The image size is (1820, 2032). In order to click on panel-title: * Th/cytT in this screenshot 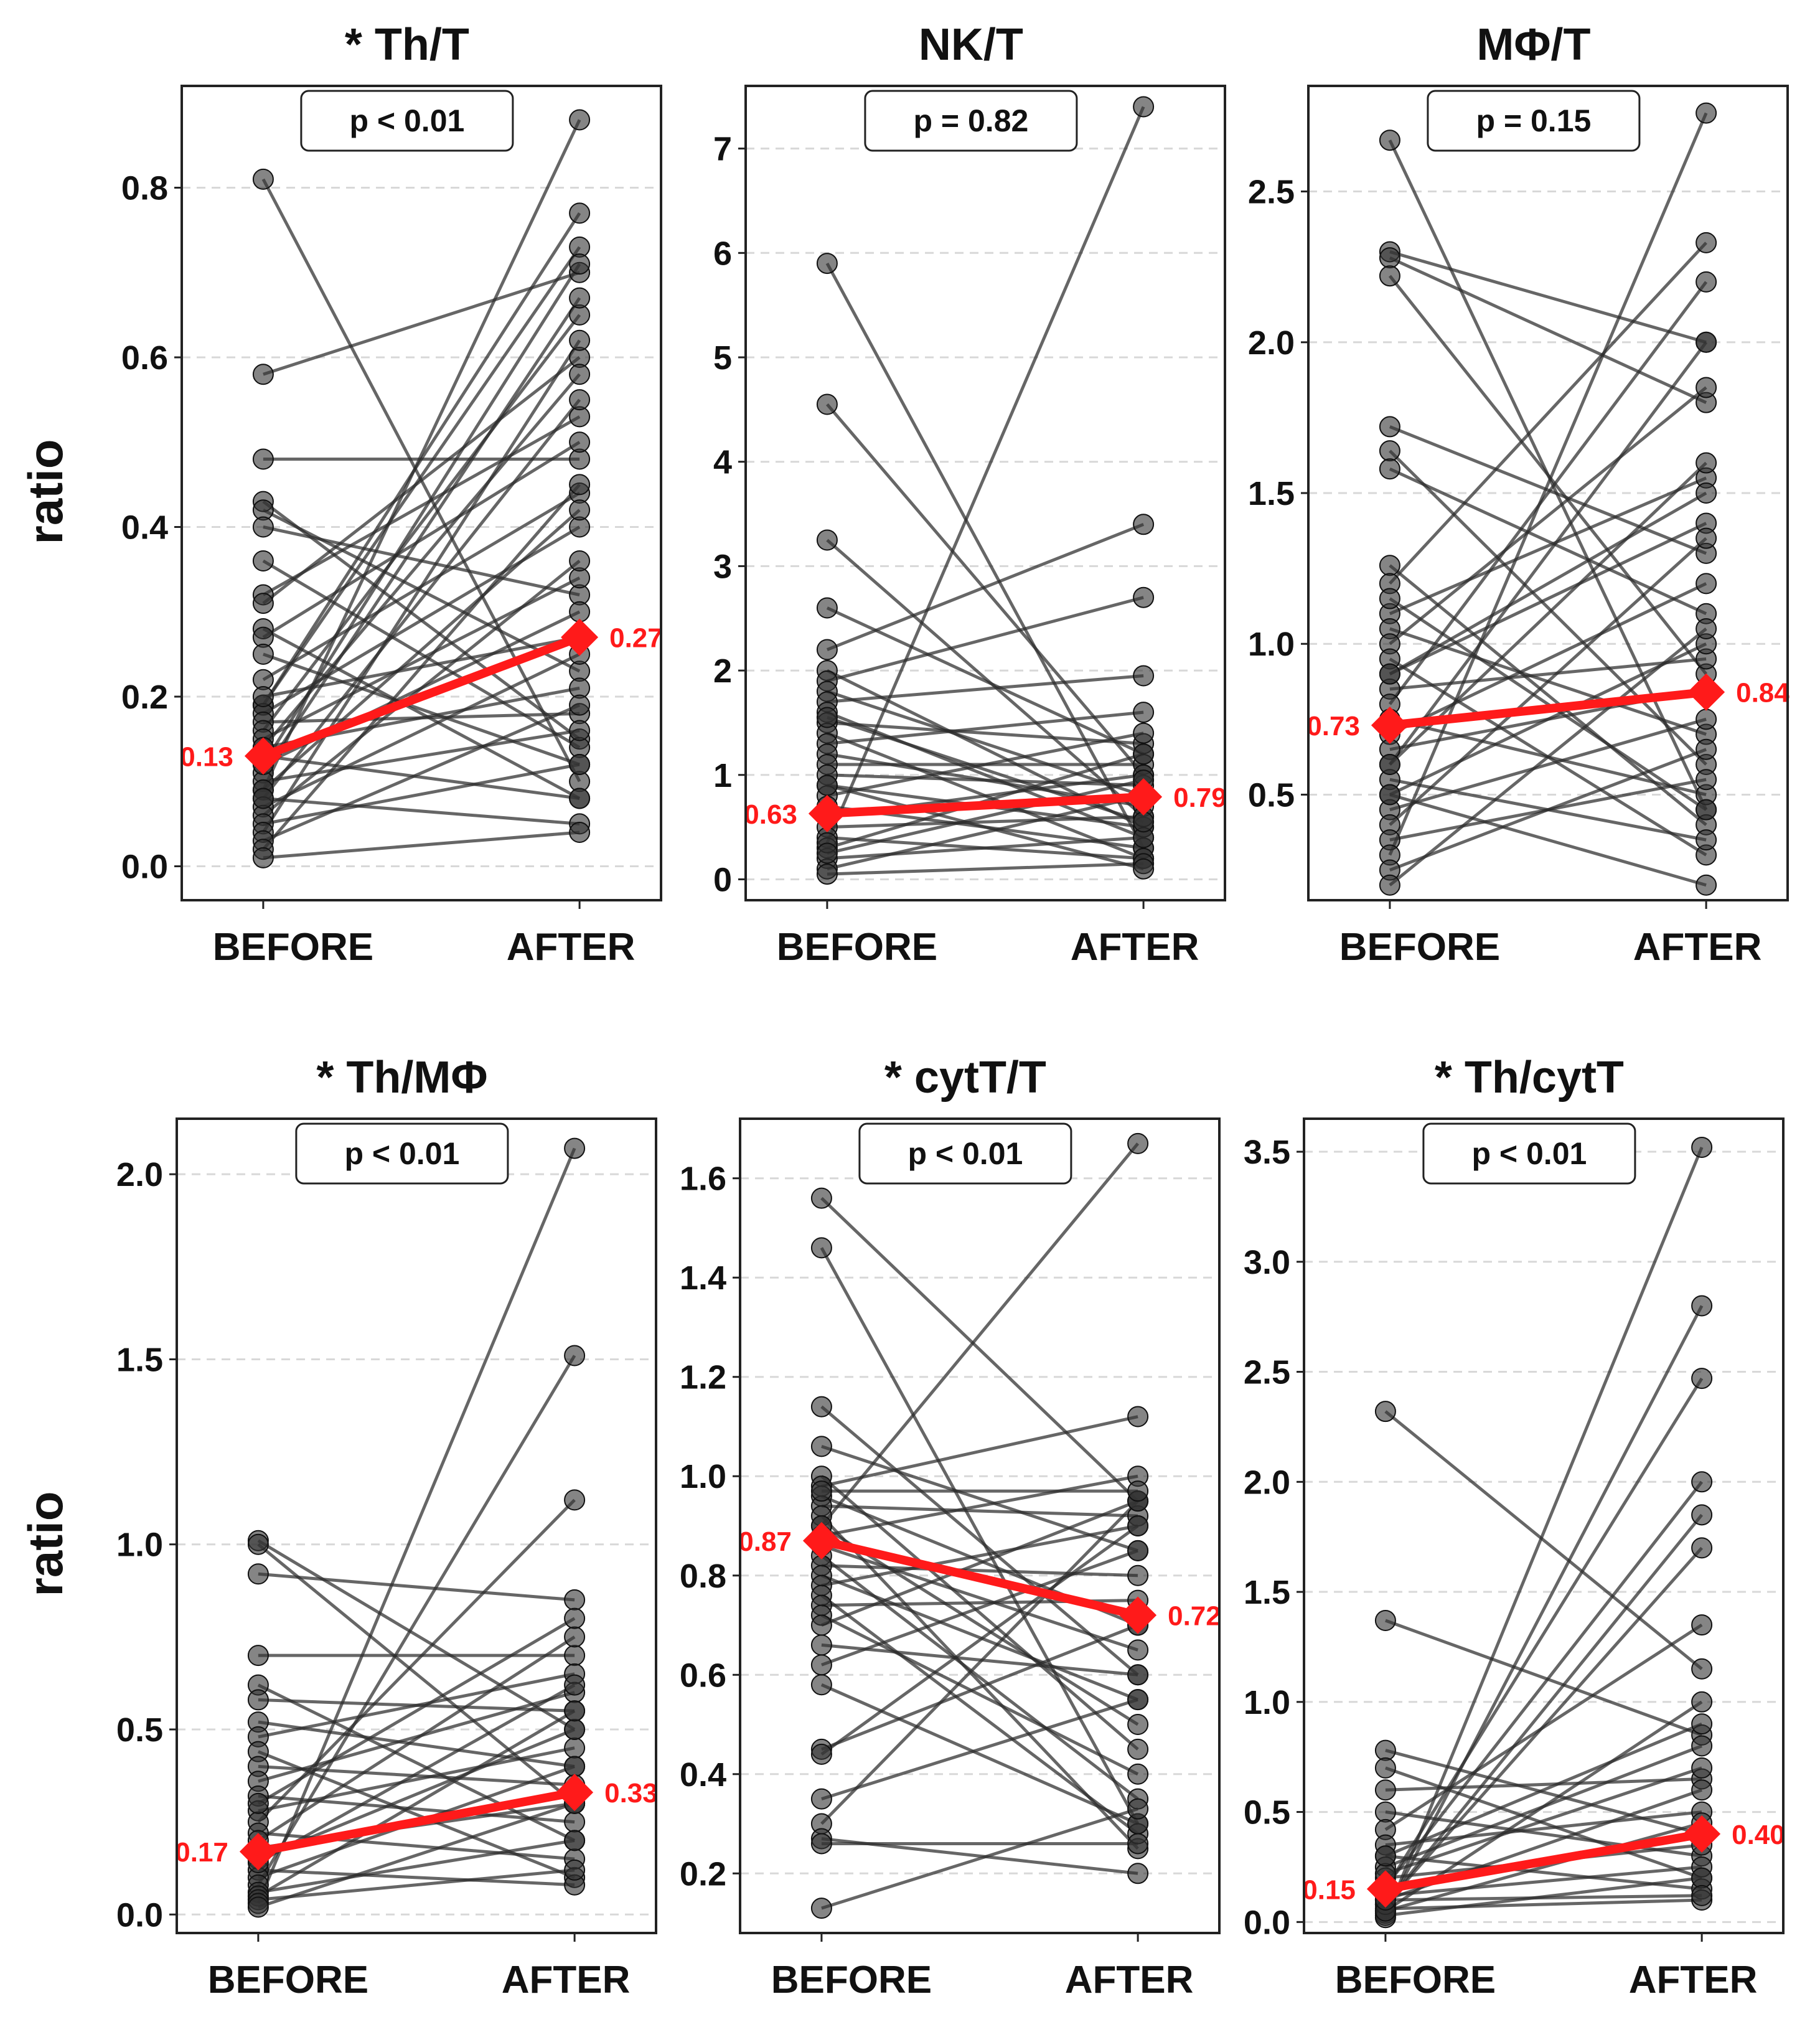, I will do `click(1529, 1078)`.